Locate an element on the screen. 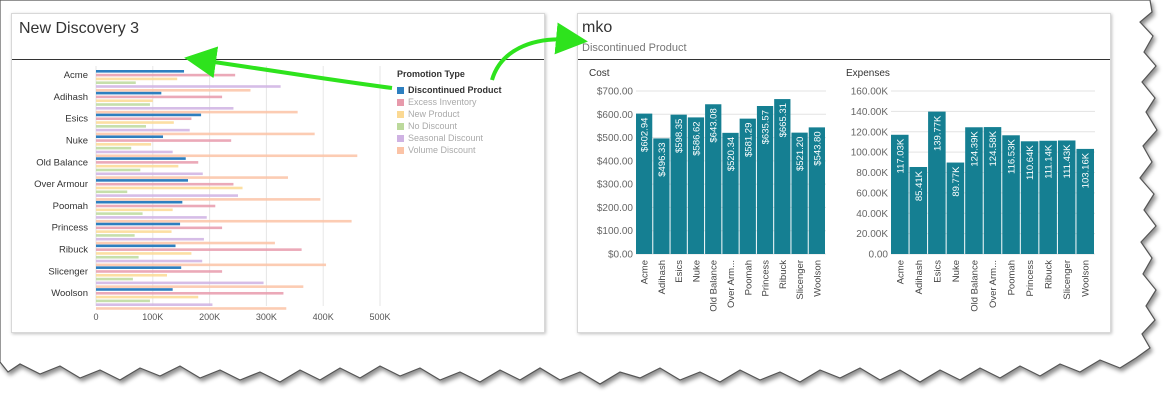  legend-label: No Discount is located at coordinates (433, 126).